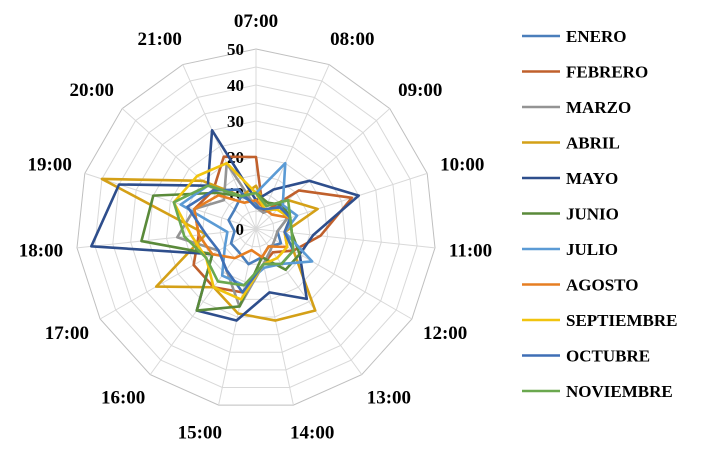 The image size is (723, 458). I want to click on series-line-octubre, so click(240, 241).